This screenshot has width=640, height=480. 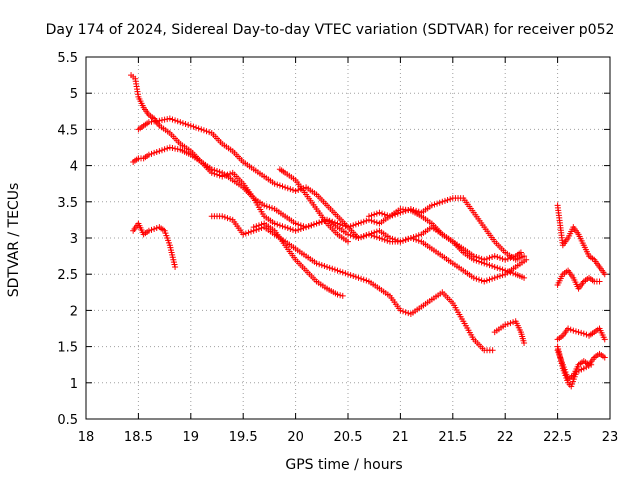 I want to click on y-tick-label: 5, so click(x=74, y=94).